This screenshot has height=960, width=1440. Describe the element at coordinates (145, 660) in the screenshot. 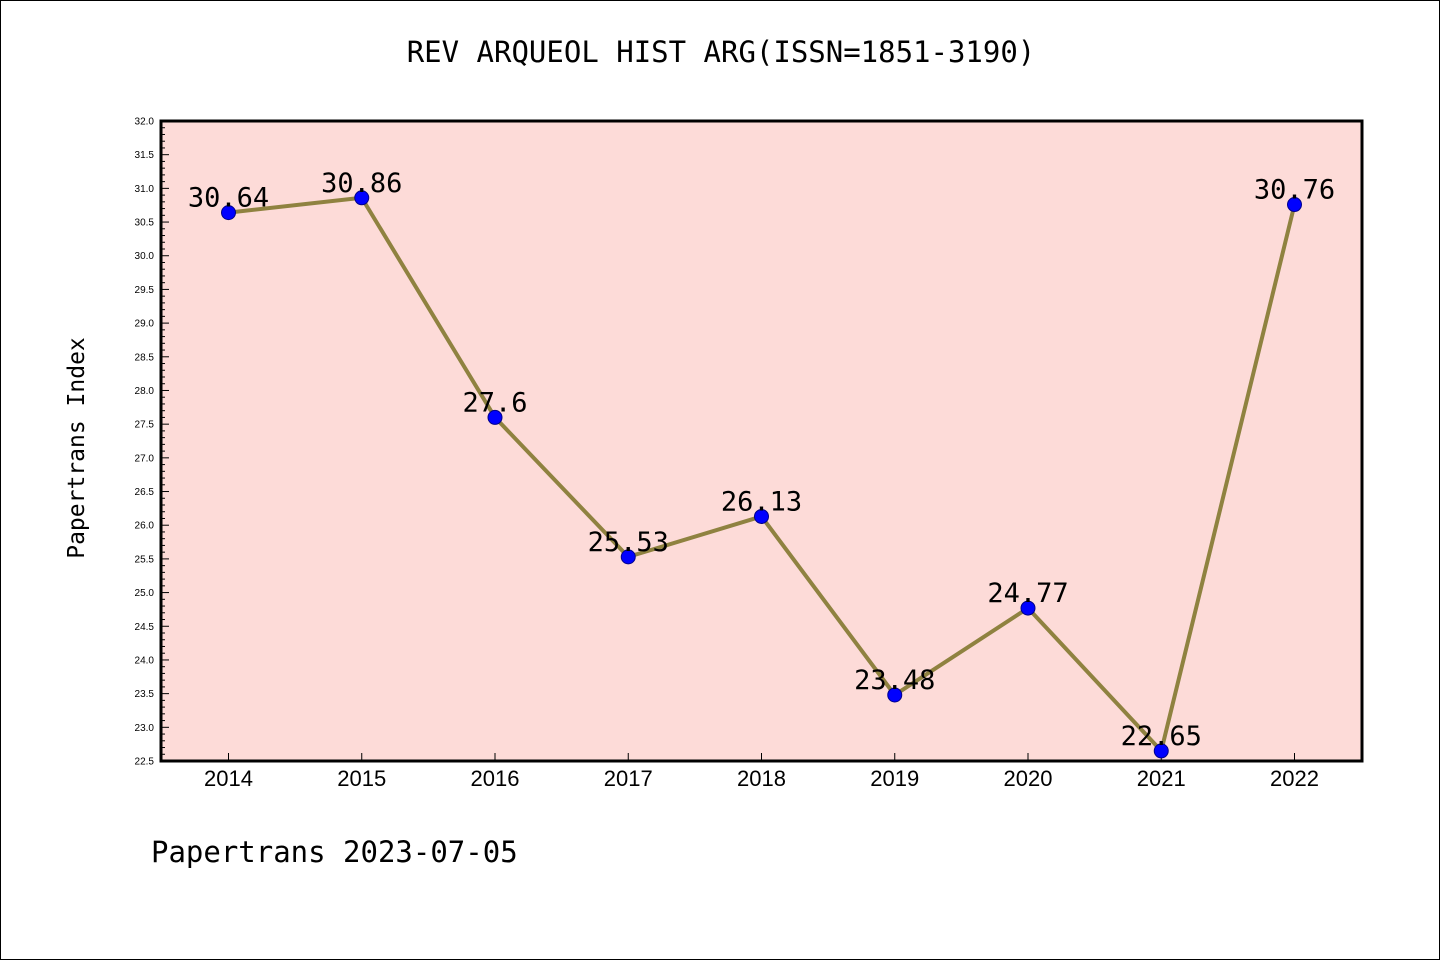

I see `y-tick-label: 24.0` at that location.